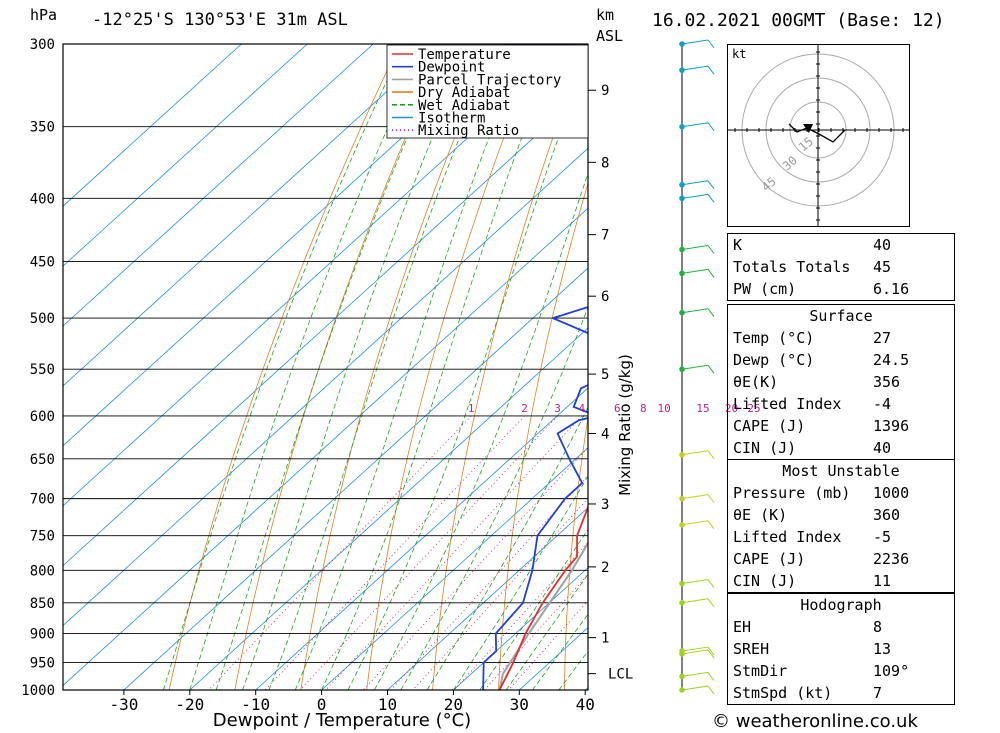 Image resolution: width=1000 pixels, height=733 pixels. Describe the element at coordinates (605, 297) in the screenshot. I see `height-tick-label: 6` at that location.